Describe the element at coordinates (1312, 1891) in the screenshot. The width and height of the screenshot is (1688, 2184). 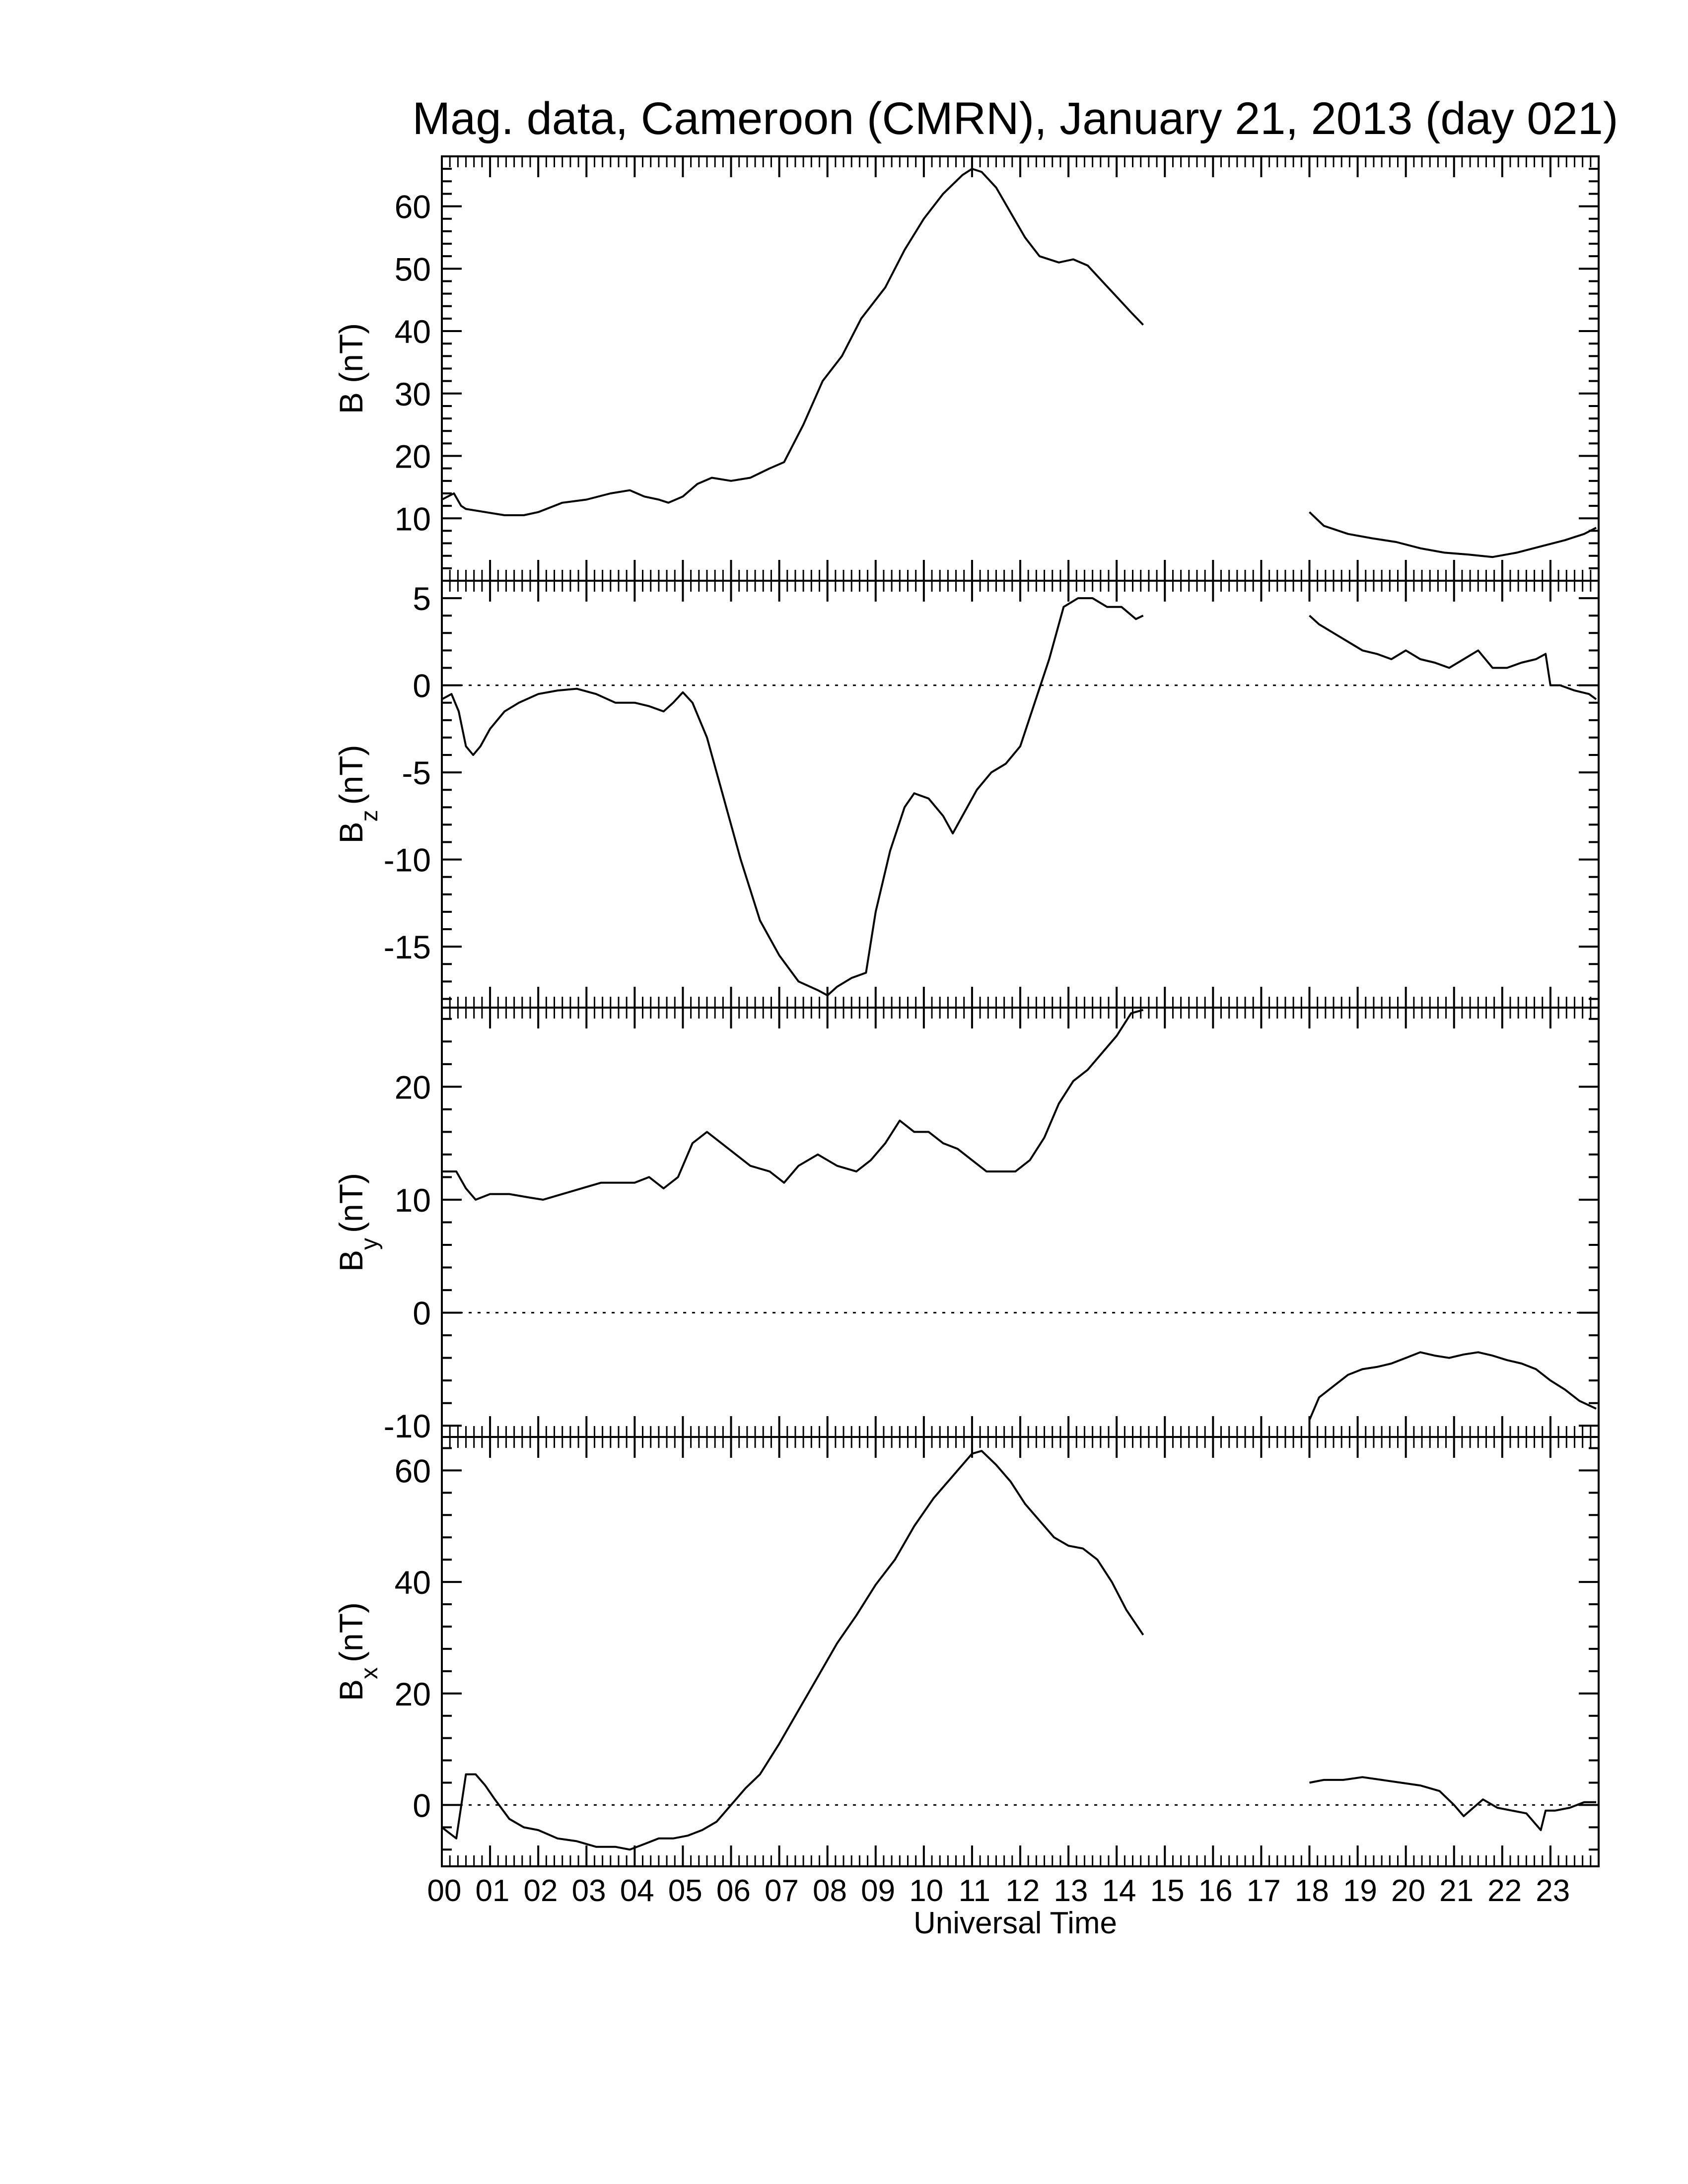
I see `x-tick-label: 18` at that location.